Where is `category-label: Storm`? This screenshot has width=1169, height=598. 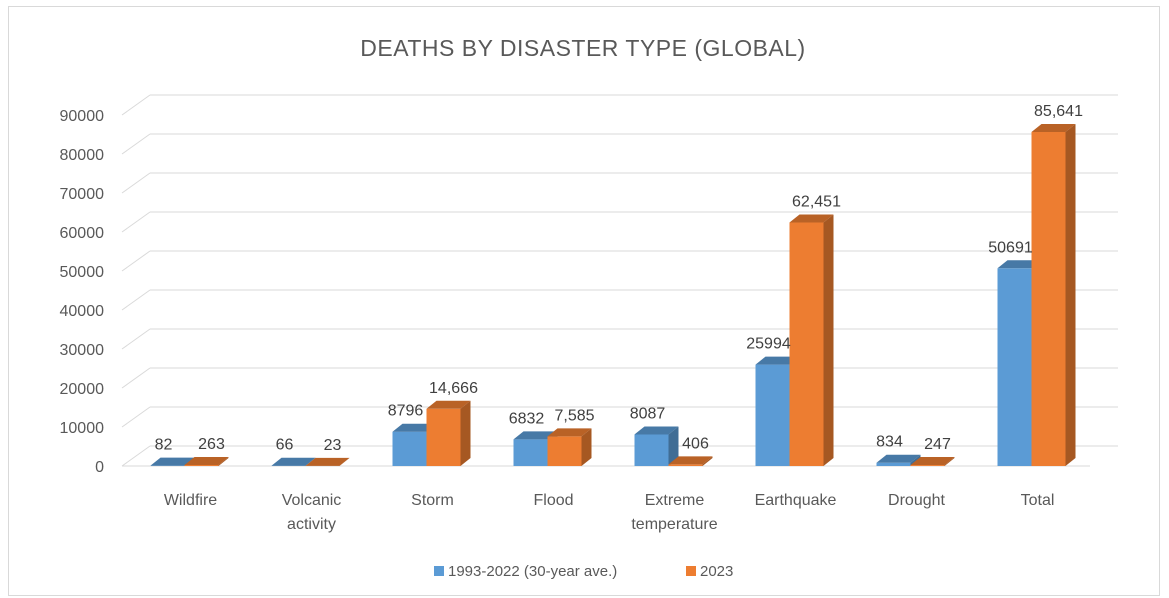 category-label: Storm is located at coordinates (432, 500).